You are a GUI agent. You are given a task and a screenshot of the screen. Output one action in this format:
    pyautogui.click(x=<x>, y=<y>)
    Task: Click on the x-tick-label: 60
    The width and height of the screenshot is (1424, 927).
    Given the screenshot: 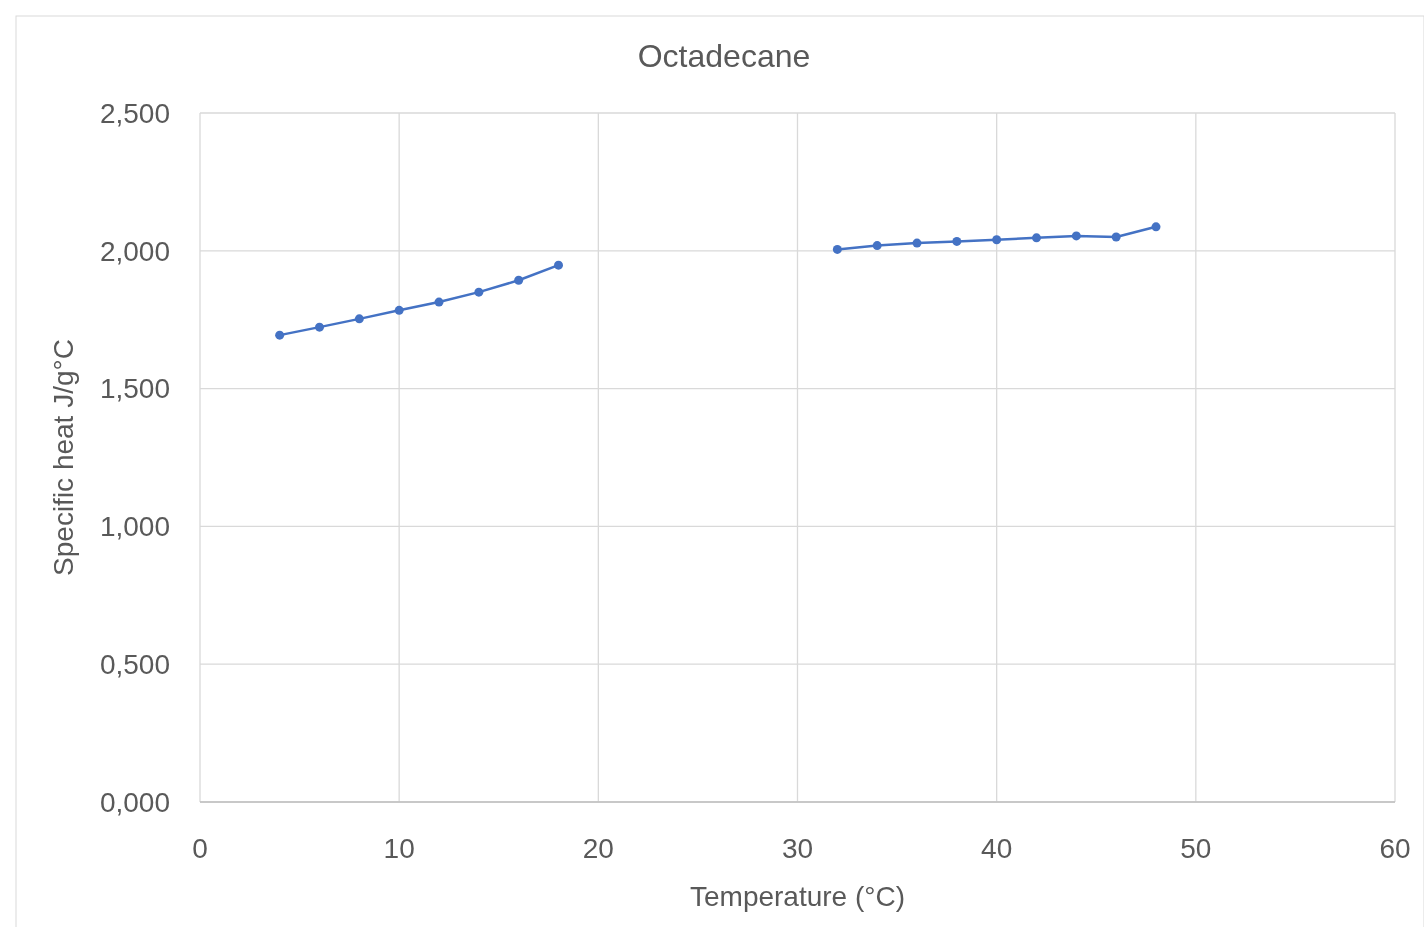 What is the action you would take?
    pyautogui.click(x=1395, y=848)
    